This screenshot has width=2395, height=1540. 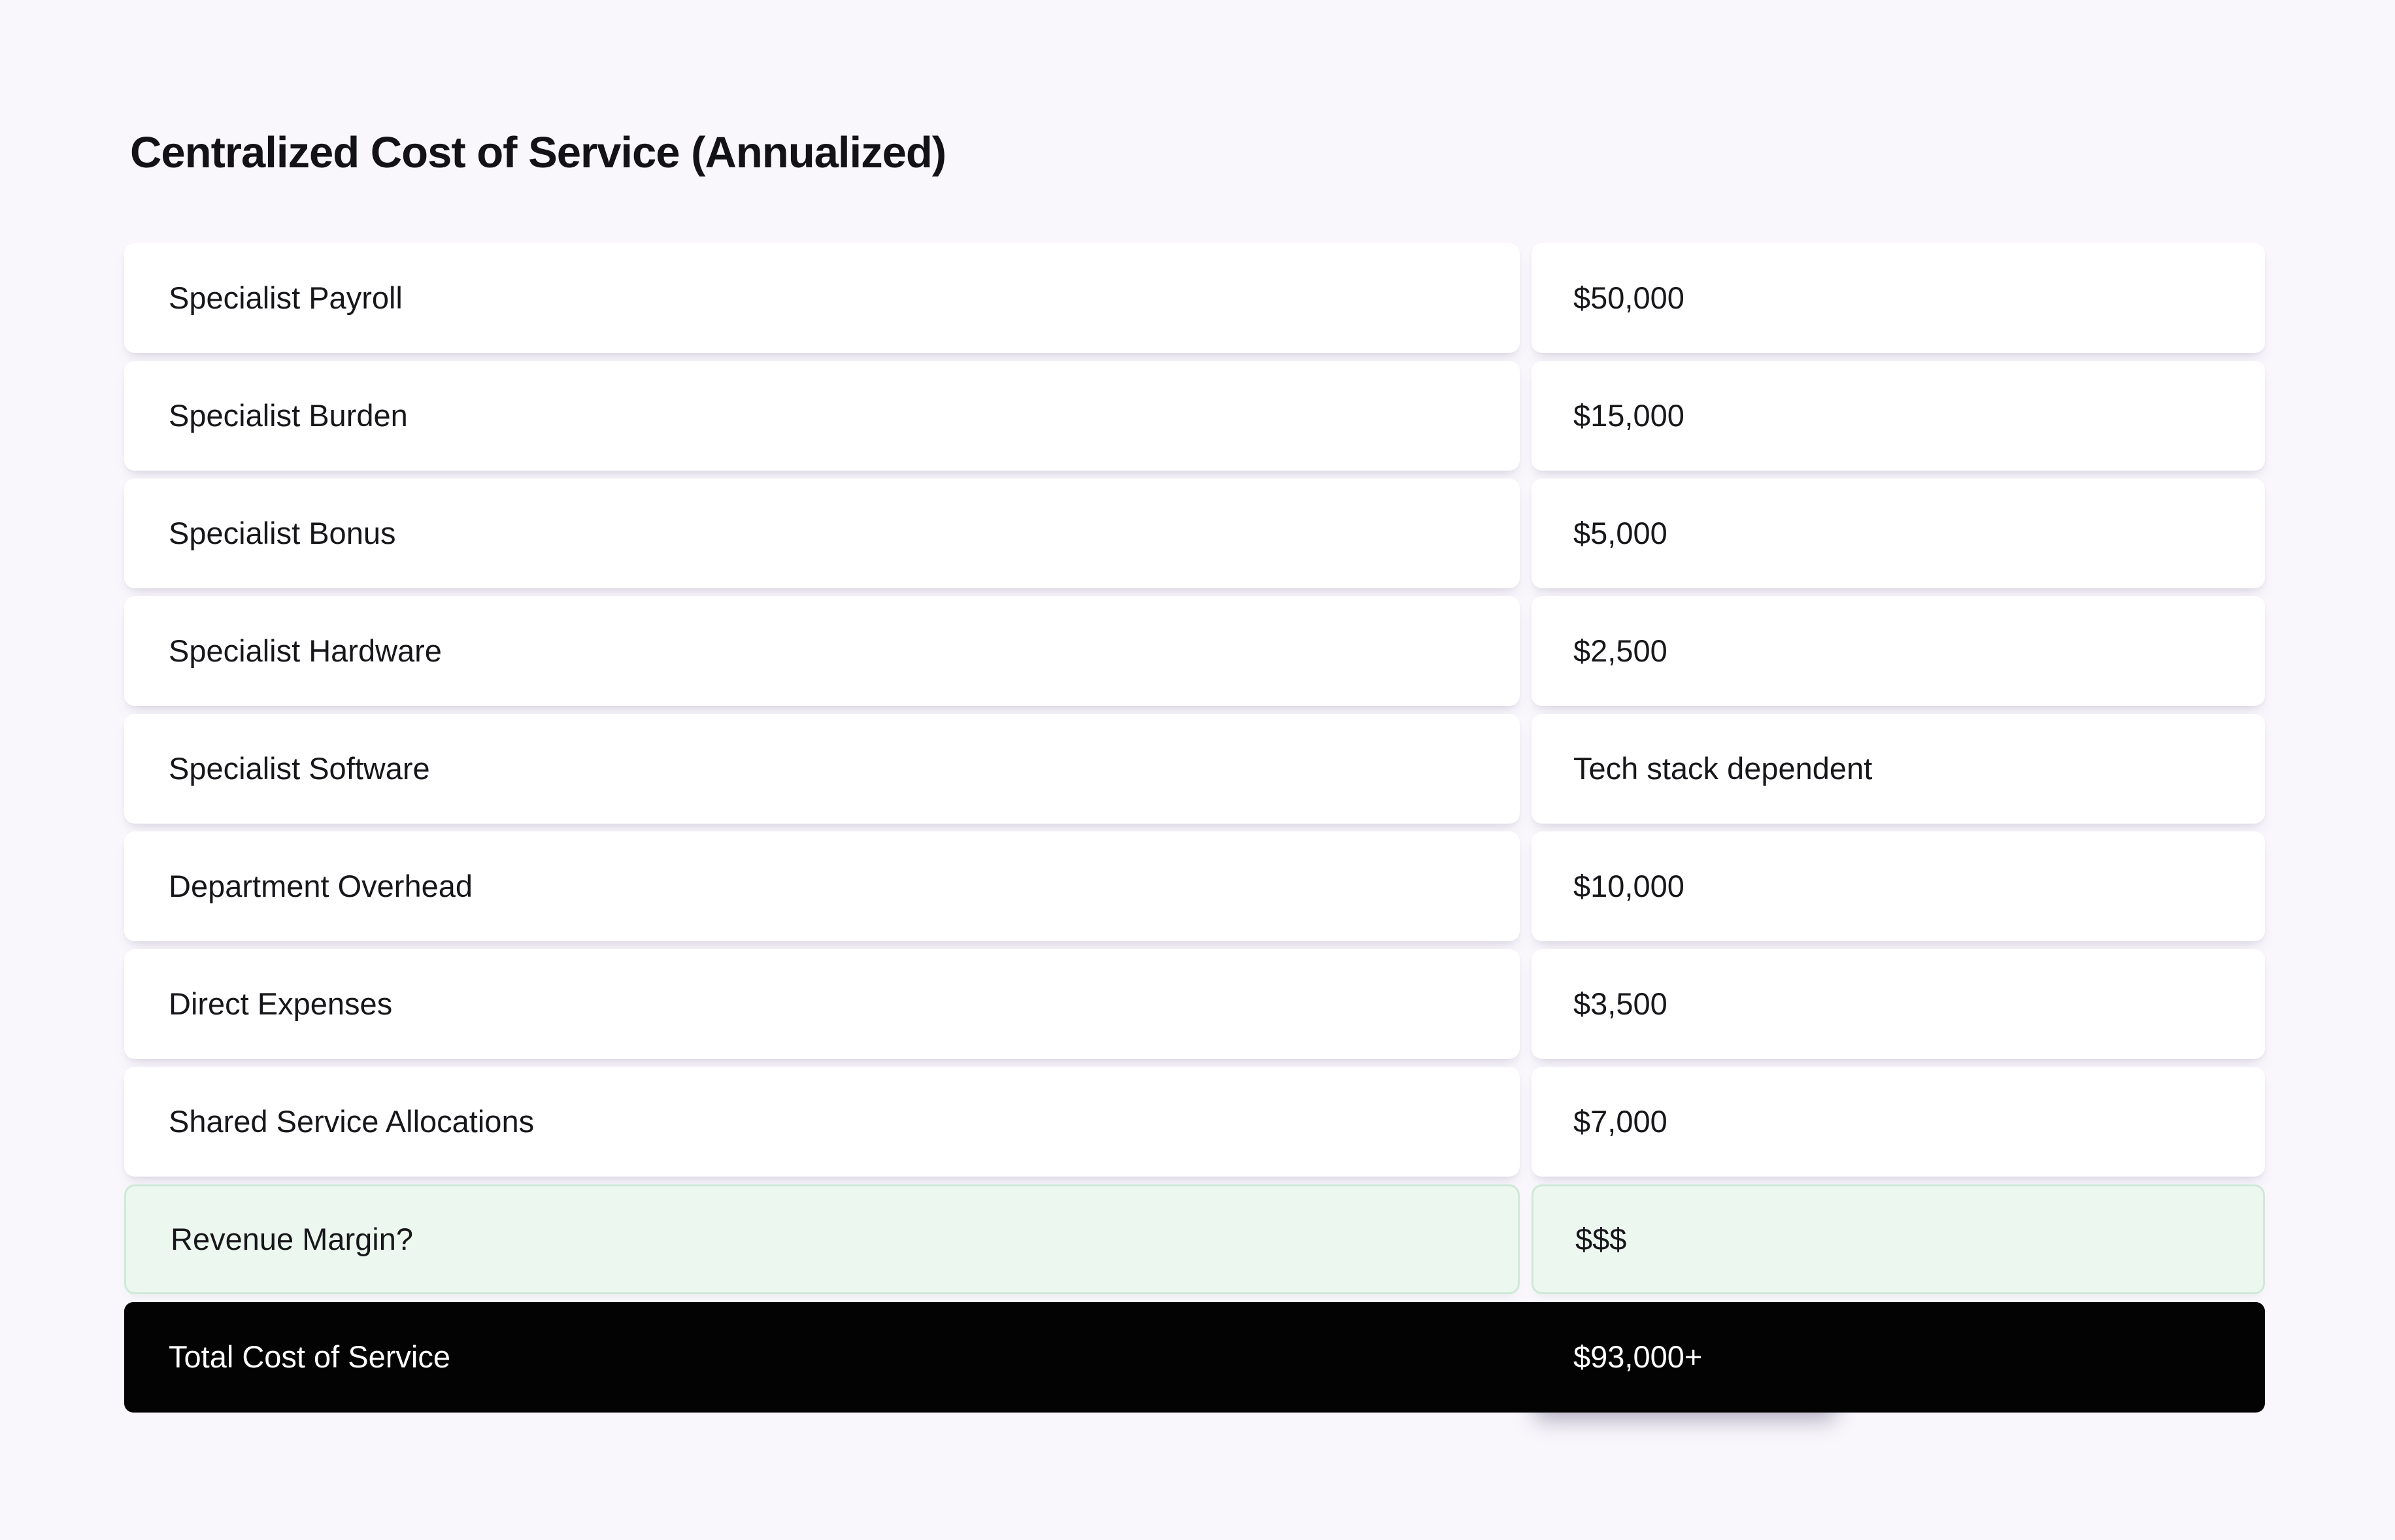 What do you see at coordinates (1898, 416) in the screenshot?
I see `row-value-card: $15,000` at bounding box center [1898, 416].